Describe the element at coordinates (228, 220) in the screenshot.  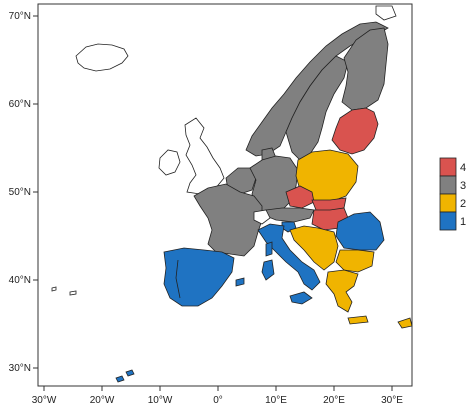
I see `region-france` at that location.